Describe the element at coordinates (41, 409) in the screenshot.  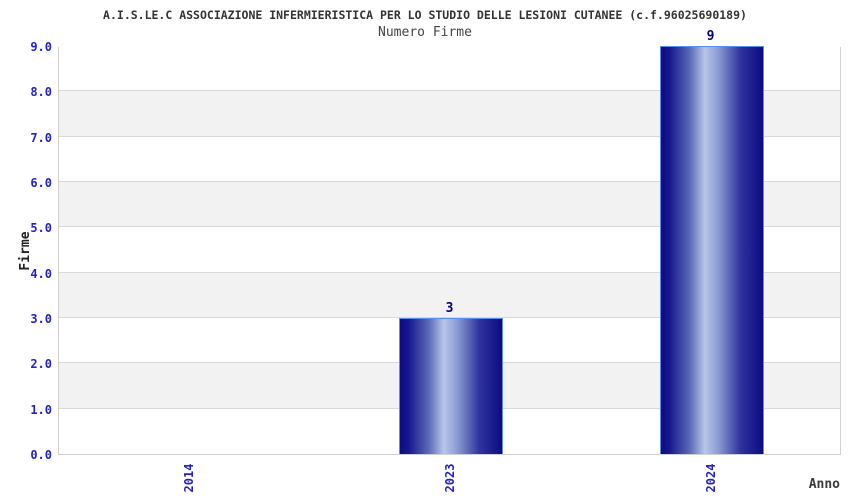
I see `y-tick-label: 1.0` at that location.